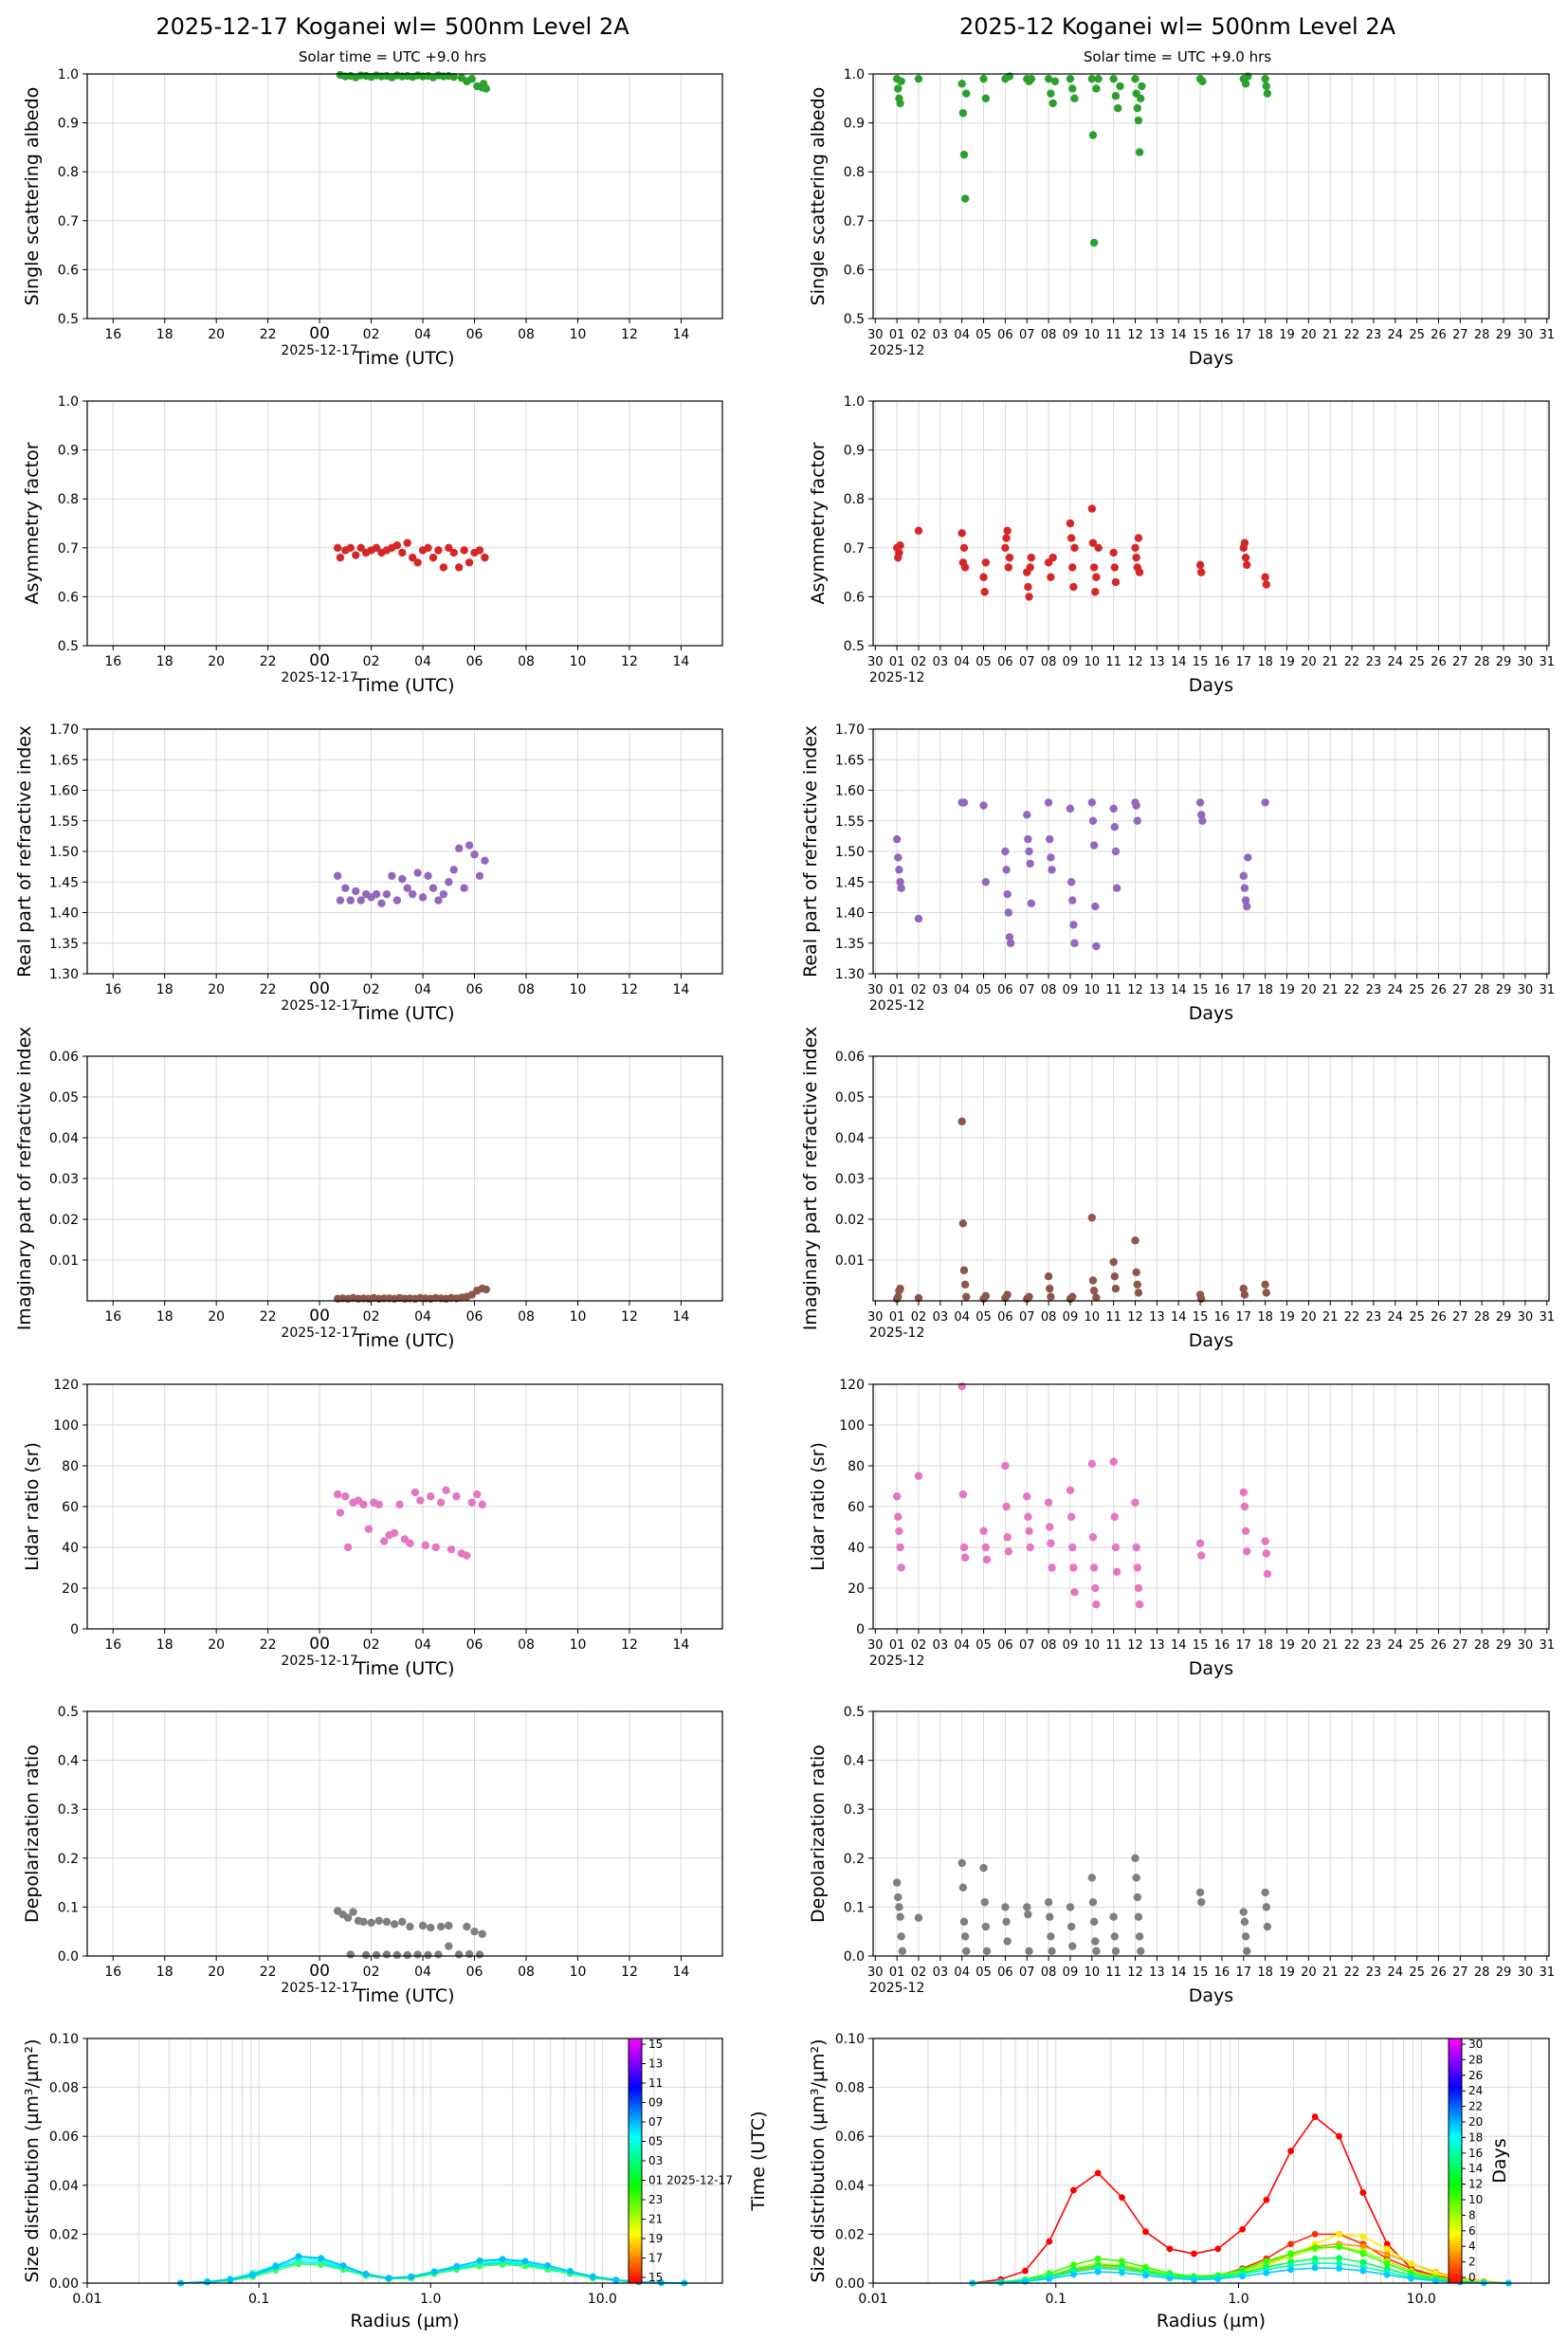  What do you see at coordinates (268, 1972) in the screenshot?
I see `xtick-label: 22` at bounding box center [268, 1972].